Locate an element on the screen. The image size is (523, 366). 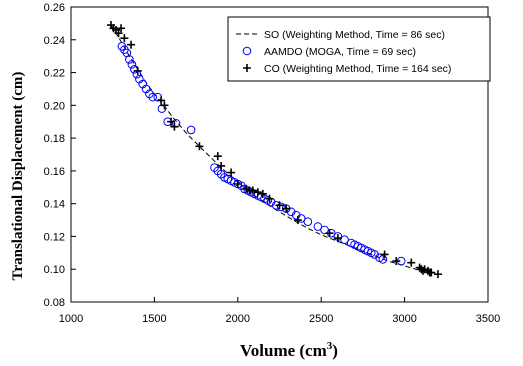
legend-label-aamdo: AAMDO (MOGA, Time = 69 sec) is located at coordinates (340, 52).